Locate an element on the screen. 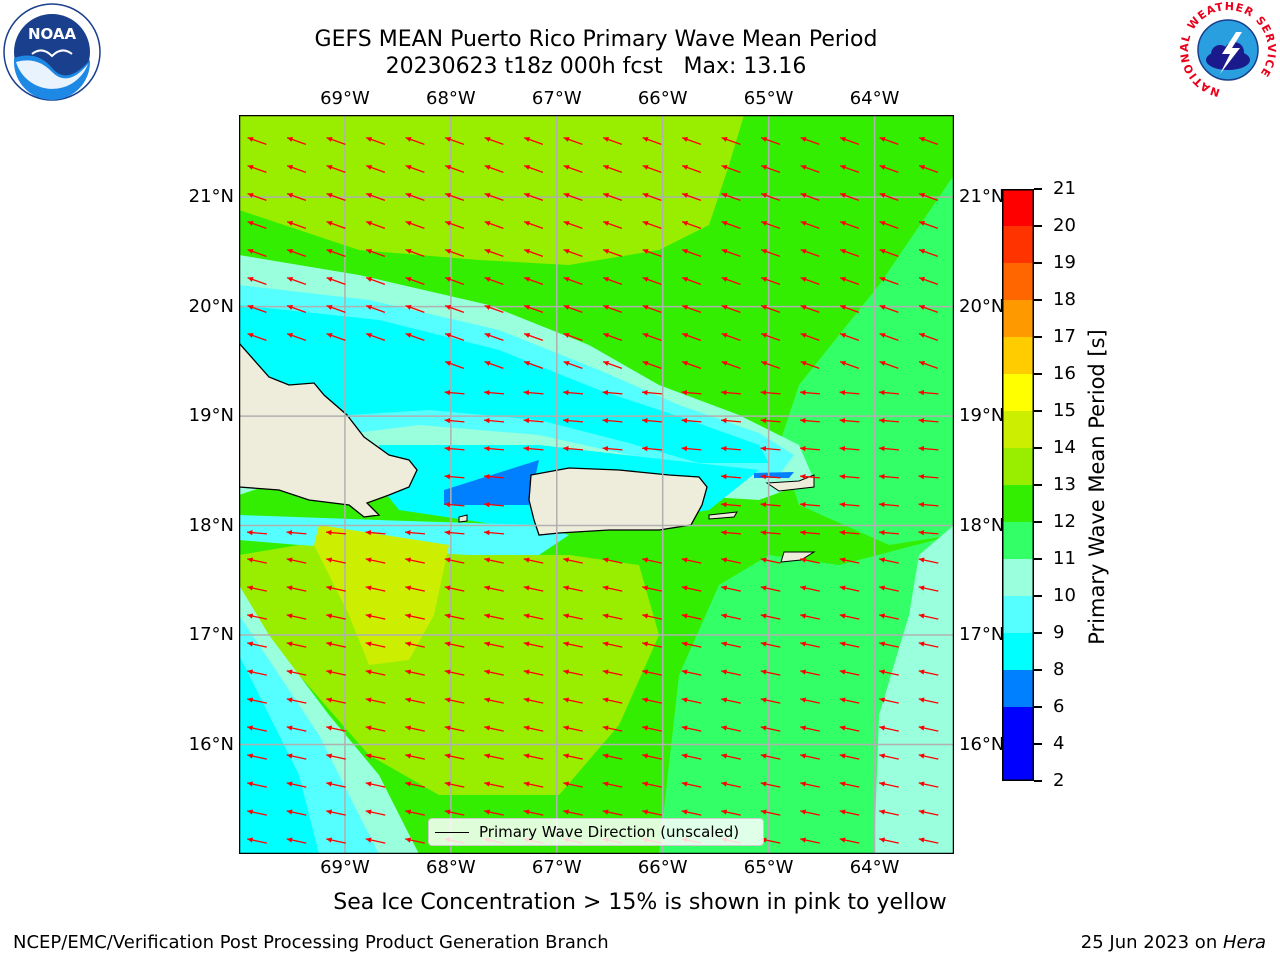 Image resolution: width=1280 pixels, height=960 pixels. noaa-logo: NOAA is located at coordinates (52, 52).